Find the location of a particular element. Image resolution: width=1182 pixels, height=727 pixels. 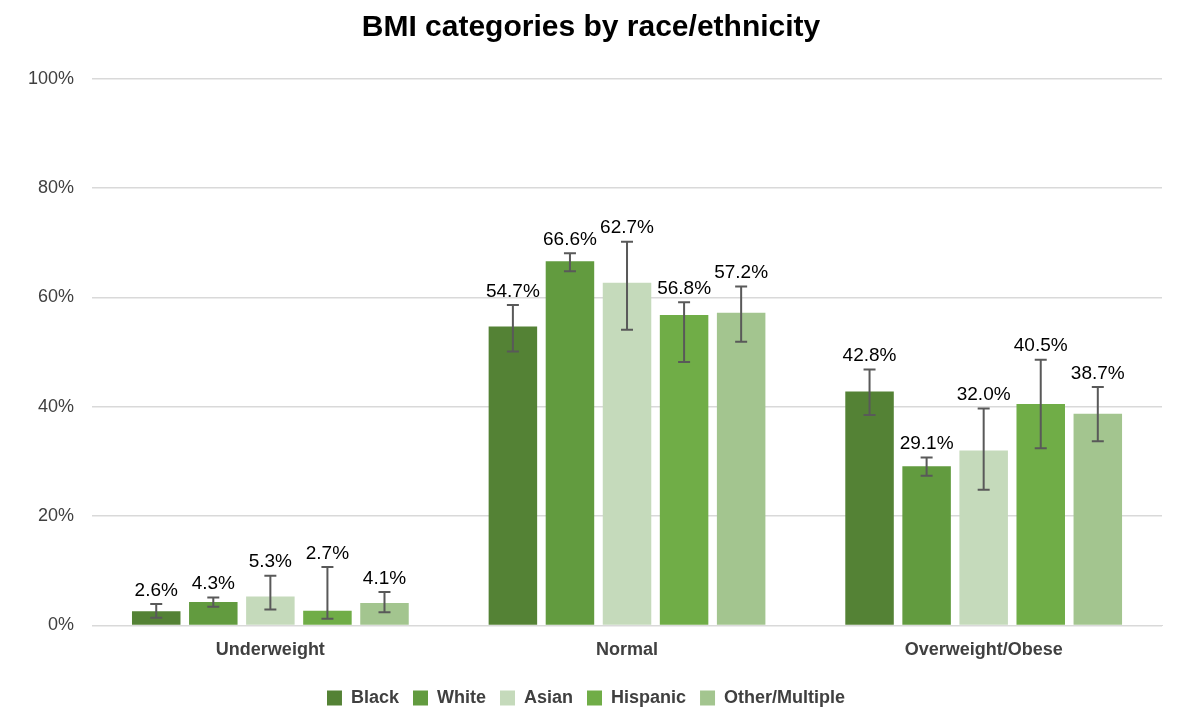

data-label: 5.3% is located at coordinates (270, 561).